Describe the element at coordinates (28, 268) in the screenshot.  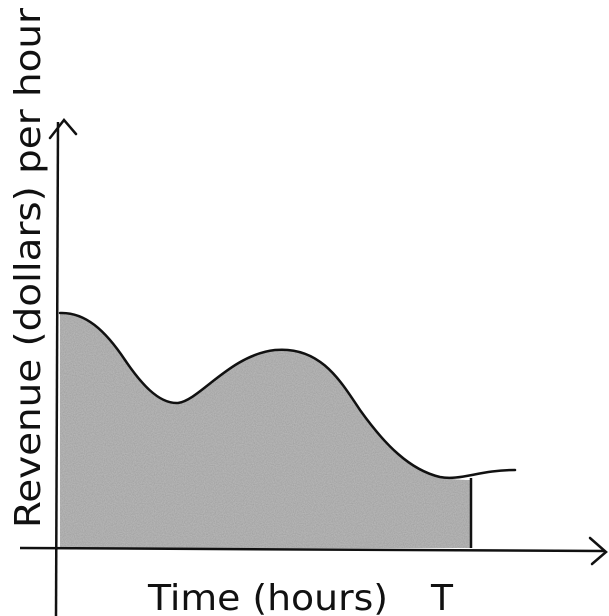
I see `y-axis-label: Revenue (dollars) per hour` at that location.